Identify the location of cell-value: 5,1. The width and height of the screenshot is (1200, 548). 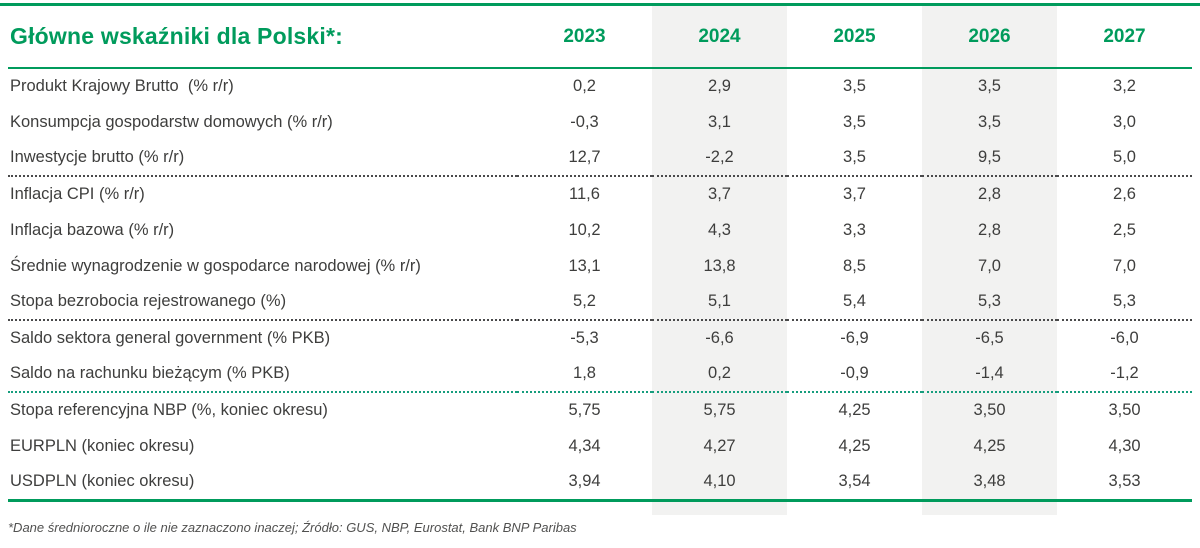
(719, 301).